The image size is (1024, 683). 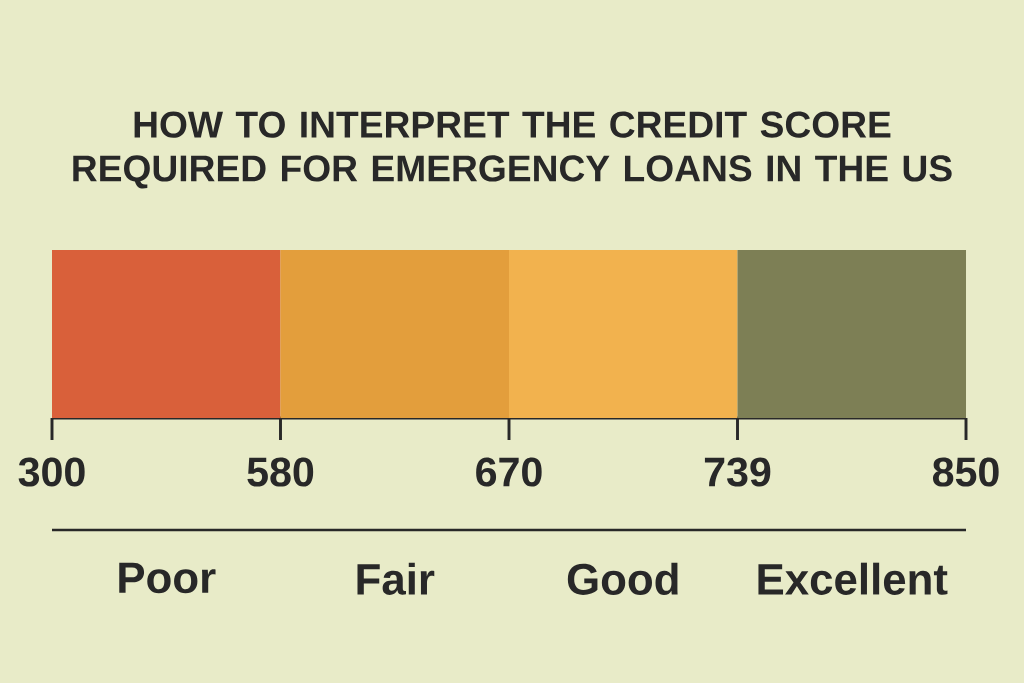 What do you see at coordinates (51, 472) in the screenshot?
I see `text: 300` at bounding box center [51, 472].